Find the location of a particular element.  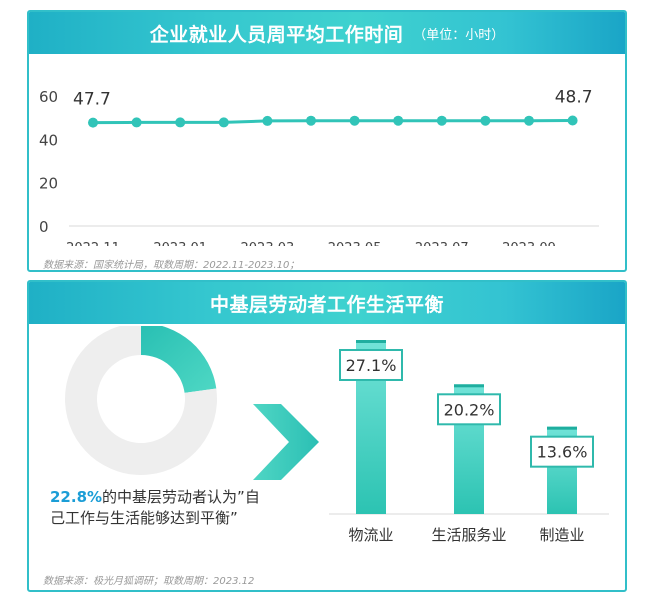

note-percentage: 22.8% is located at coordinates (76, 497).